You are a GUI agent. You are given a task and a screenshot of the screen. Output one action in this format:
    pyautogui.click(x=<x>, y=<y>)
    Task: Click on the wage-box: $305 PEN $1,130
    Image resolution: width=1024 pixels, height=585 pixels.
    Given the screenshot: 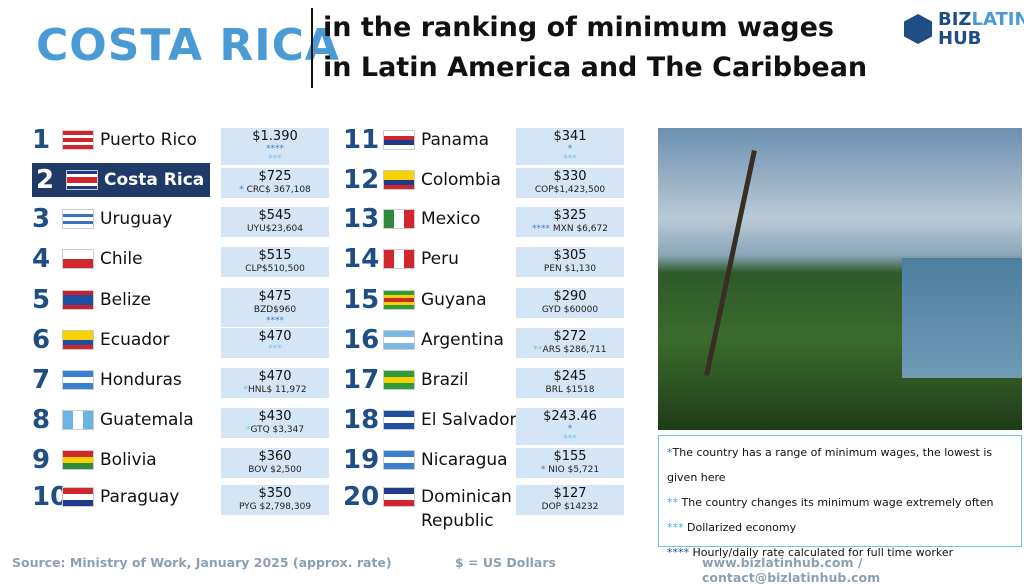 What is the action you would take?
    pyautogui.click(x=570, y=262)
    